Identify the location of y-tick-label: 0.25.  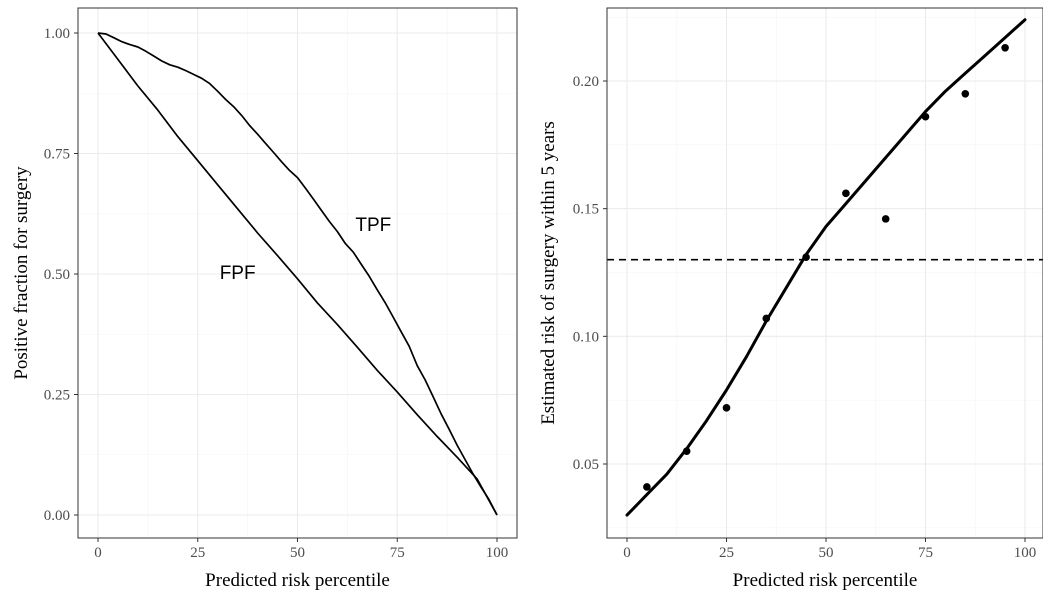
(57, 396).